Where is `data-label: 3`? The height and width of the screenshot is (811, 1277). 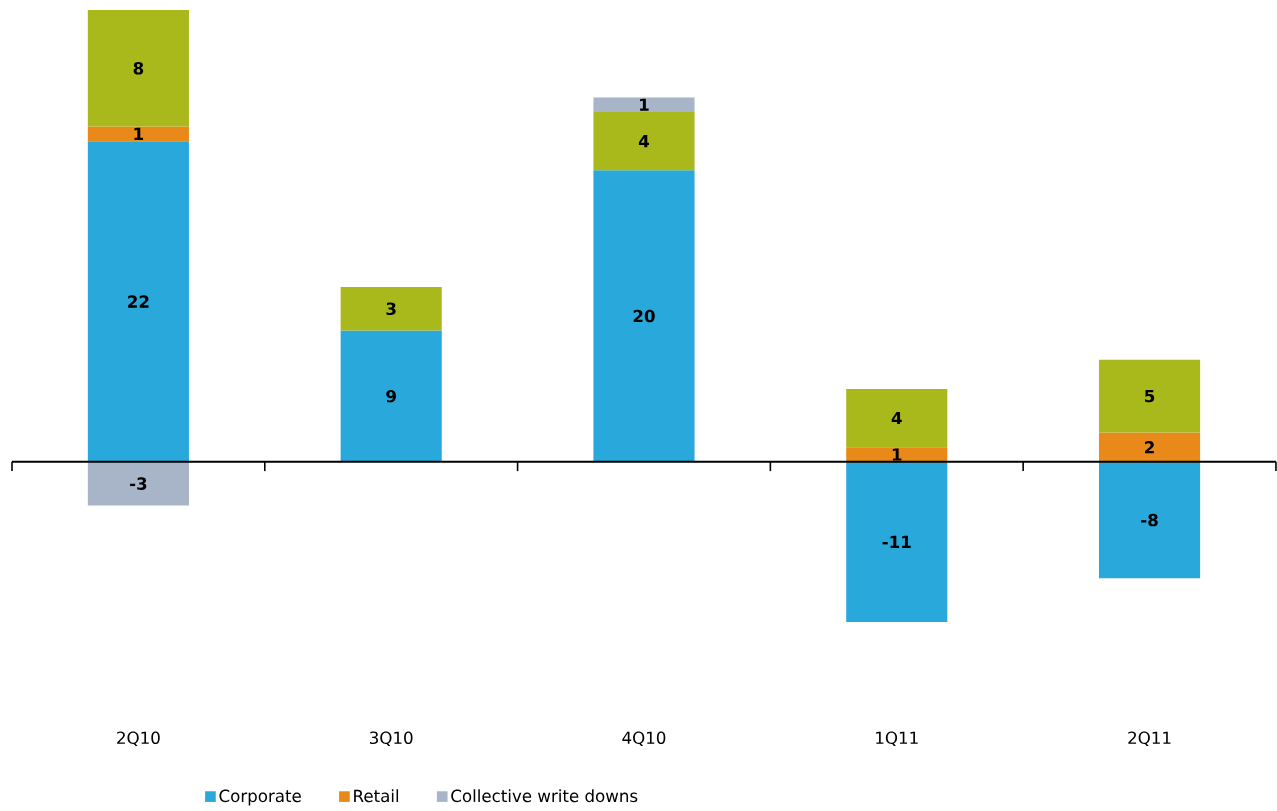
data-label: 3 is located at coordinates (391, 308).